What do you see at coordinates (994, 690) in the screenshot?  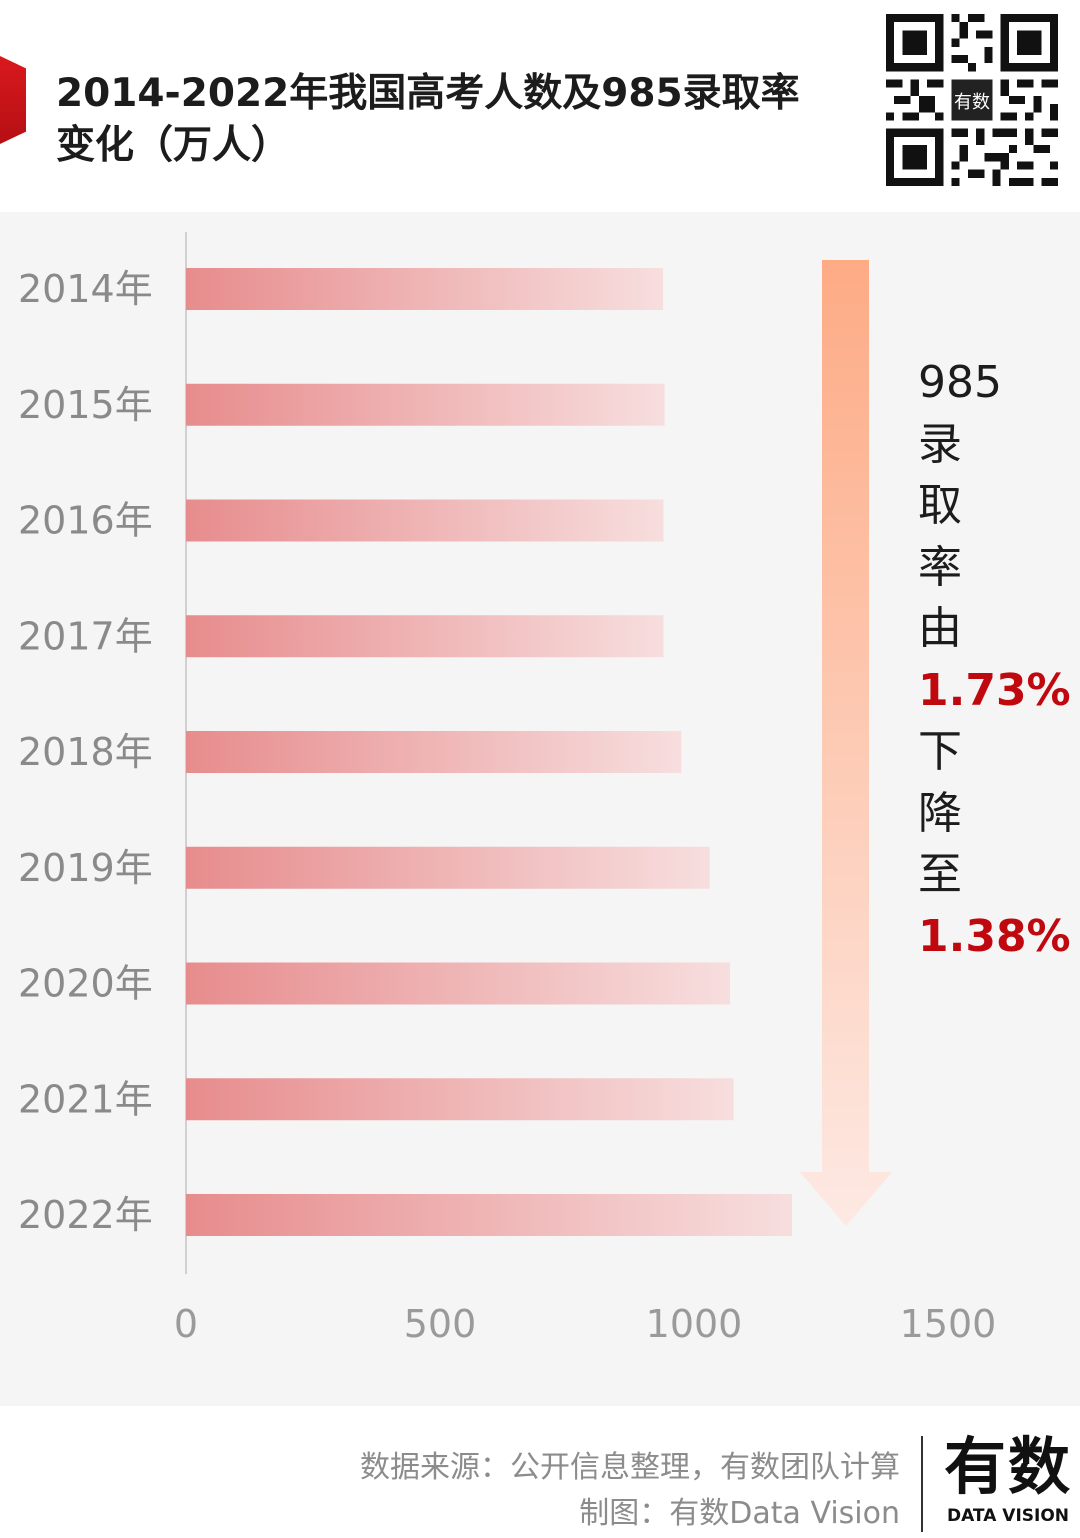 I see `annotation-rate-start: 1.73%` at bounding box center [994, 690].